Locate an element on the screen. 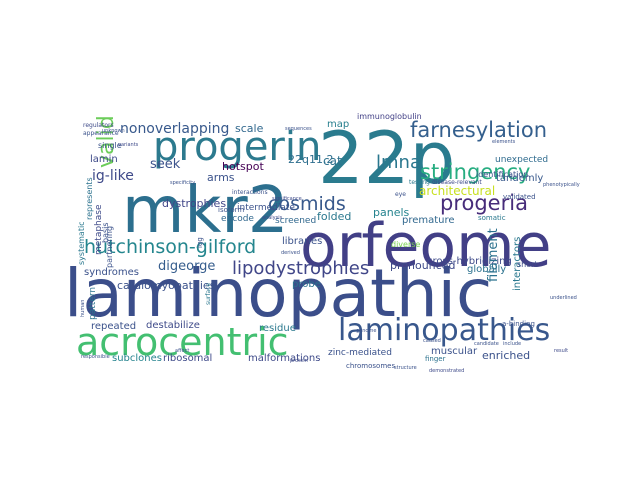  word-cardiomyopathies: cardiomyopathies is located at coordinates (166, 285).